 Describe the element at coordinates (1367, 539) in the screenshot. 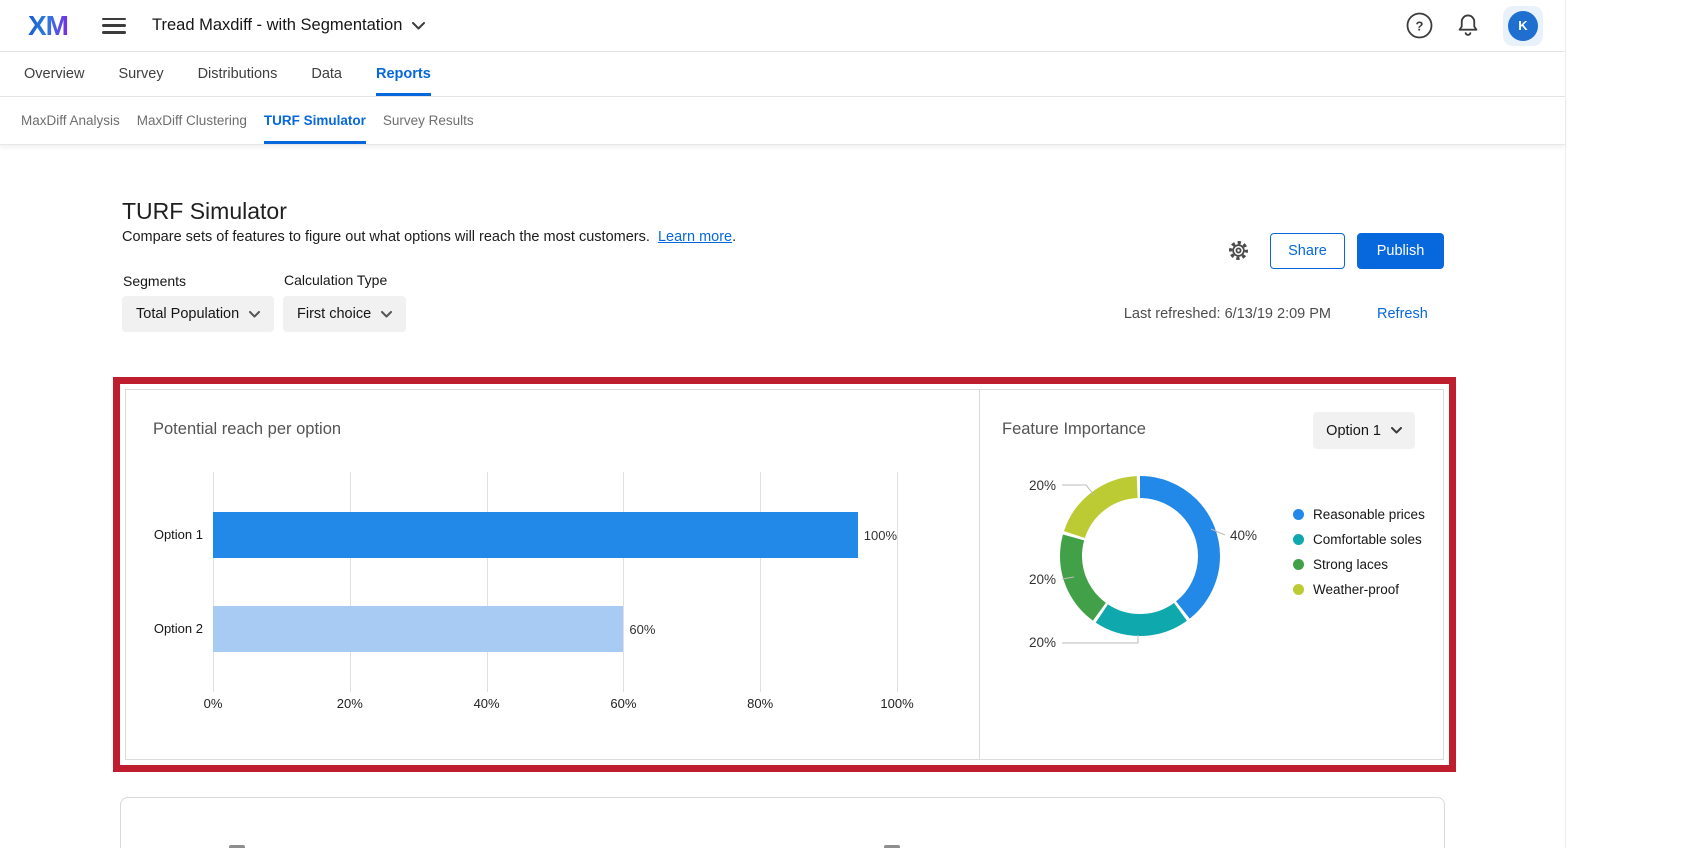

I see `legend-label: Comfortable soles` at that location.